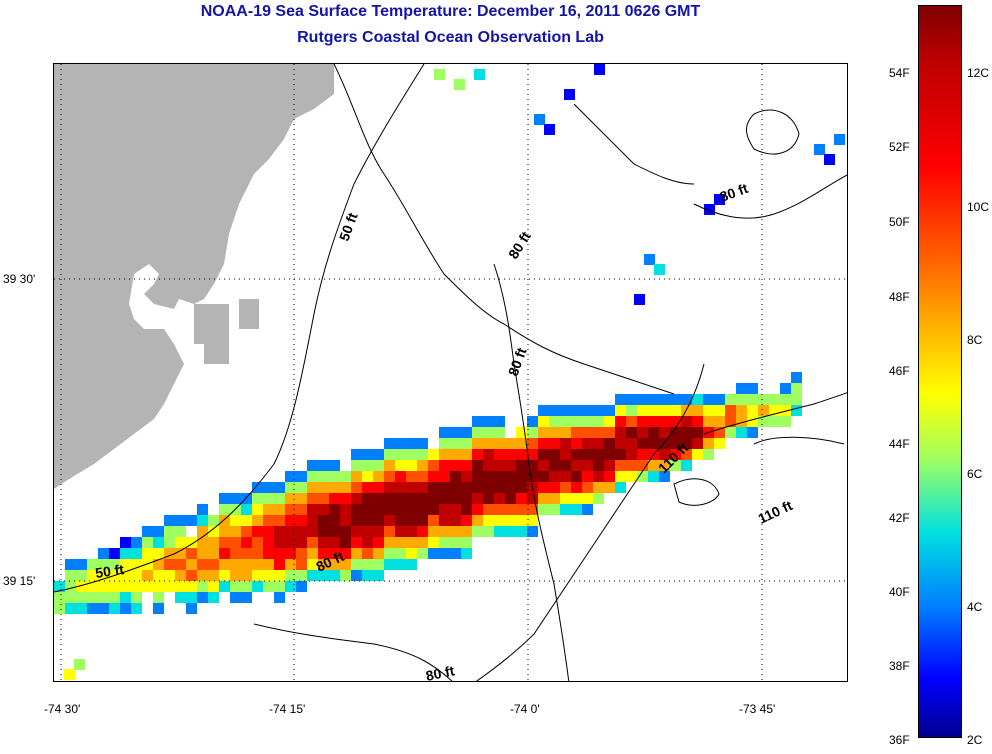  What do you see at coordinates (519, 244) in the screenshot?
I see `contour-label: 80 ft` at bounding box center [519, 244].